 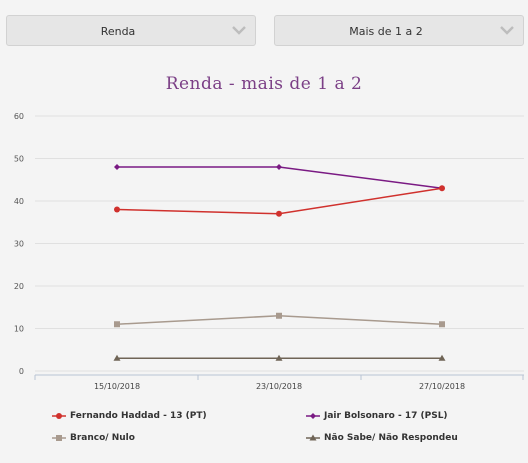 What do you see at coordinates (442, 386) in the screenshot?
I see `x-tick-label: 27/10/2018` at bounding box center [442, 386].